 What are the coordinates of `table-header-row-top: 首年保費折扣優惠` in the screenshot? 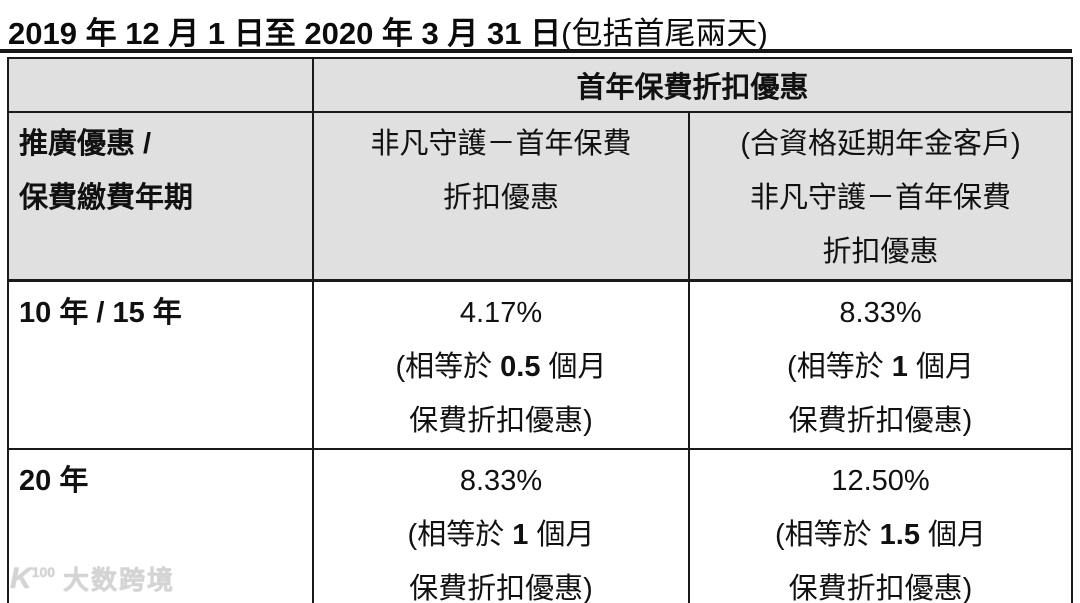 It's located at (540, 85).